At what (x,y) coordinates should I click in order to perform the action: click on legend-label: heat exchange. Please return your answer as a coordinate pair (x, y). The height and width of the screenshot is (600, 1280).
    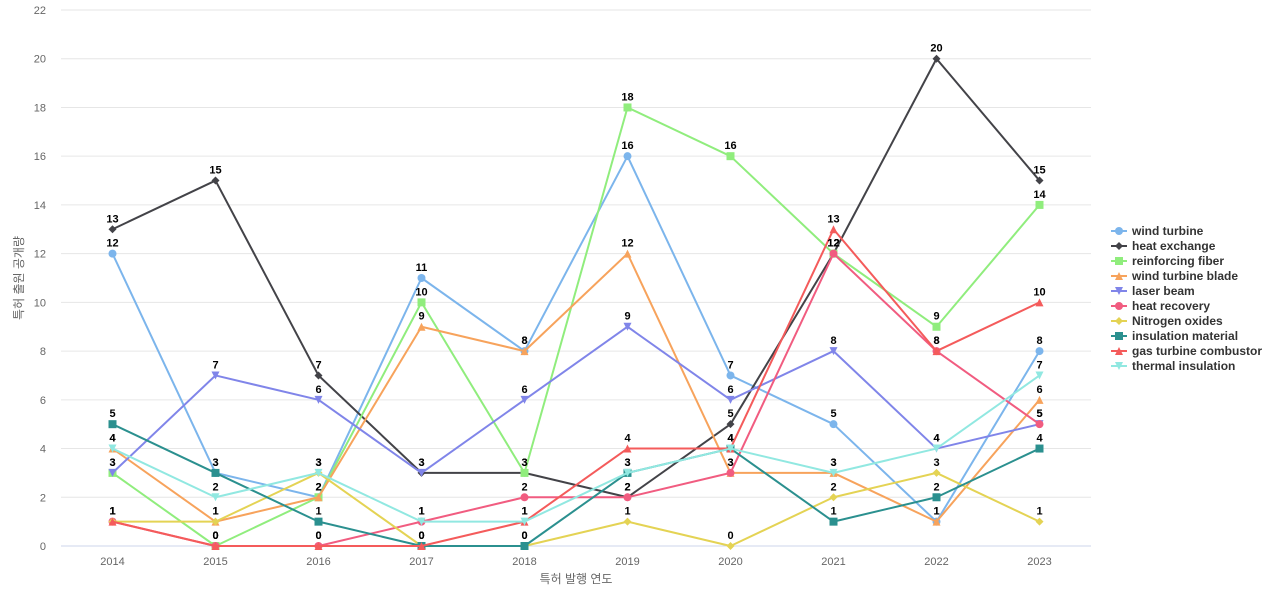
    Looking at the image, I should click on (1174, 246).